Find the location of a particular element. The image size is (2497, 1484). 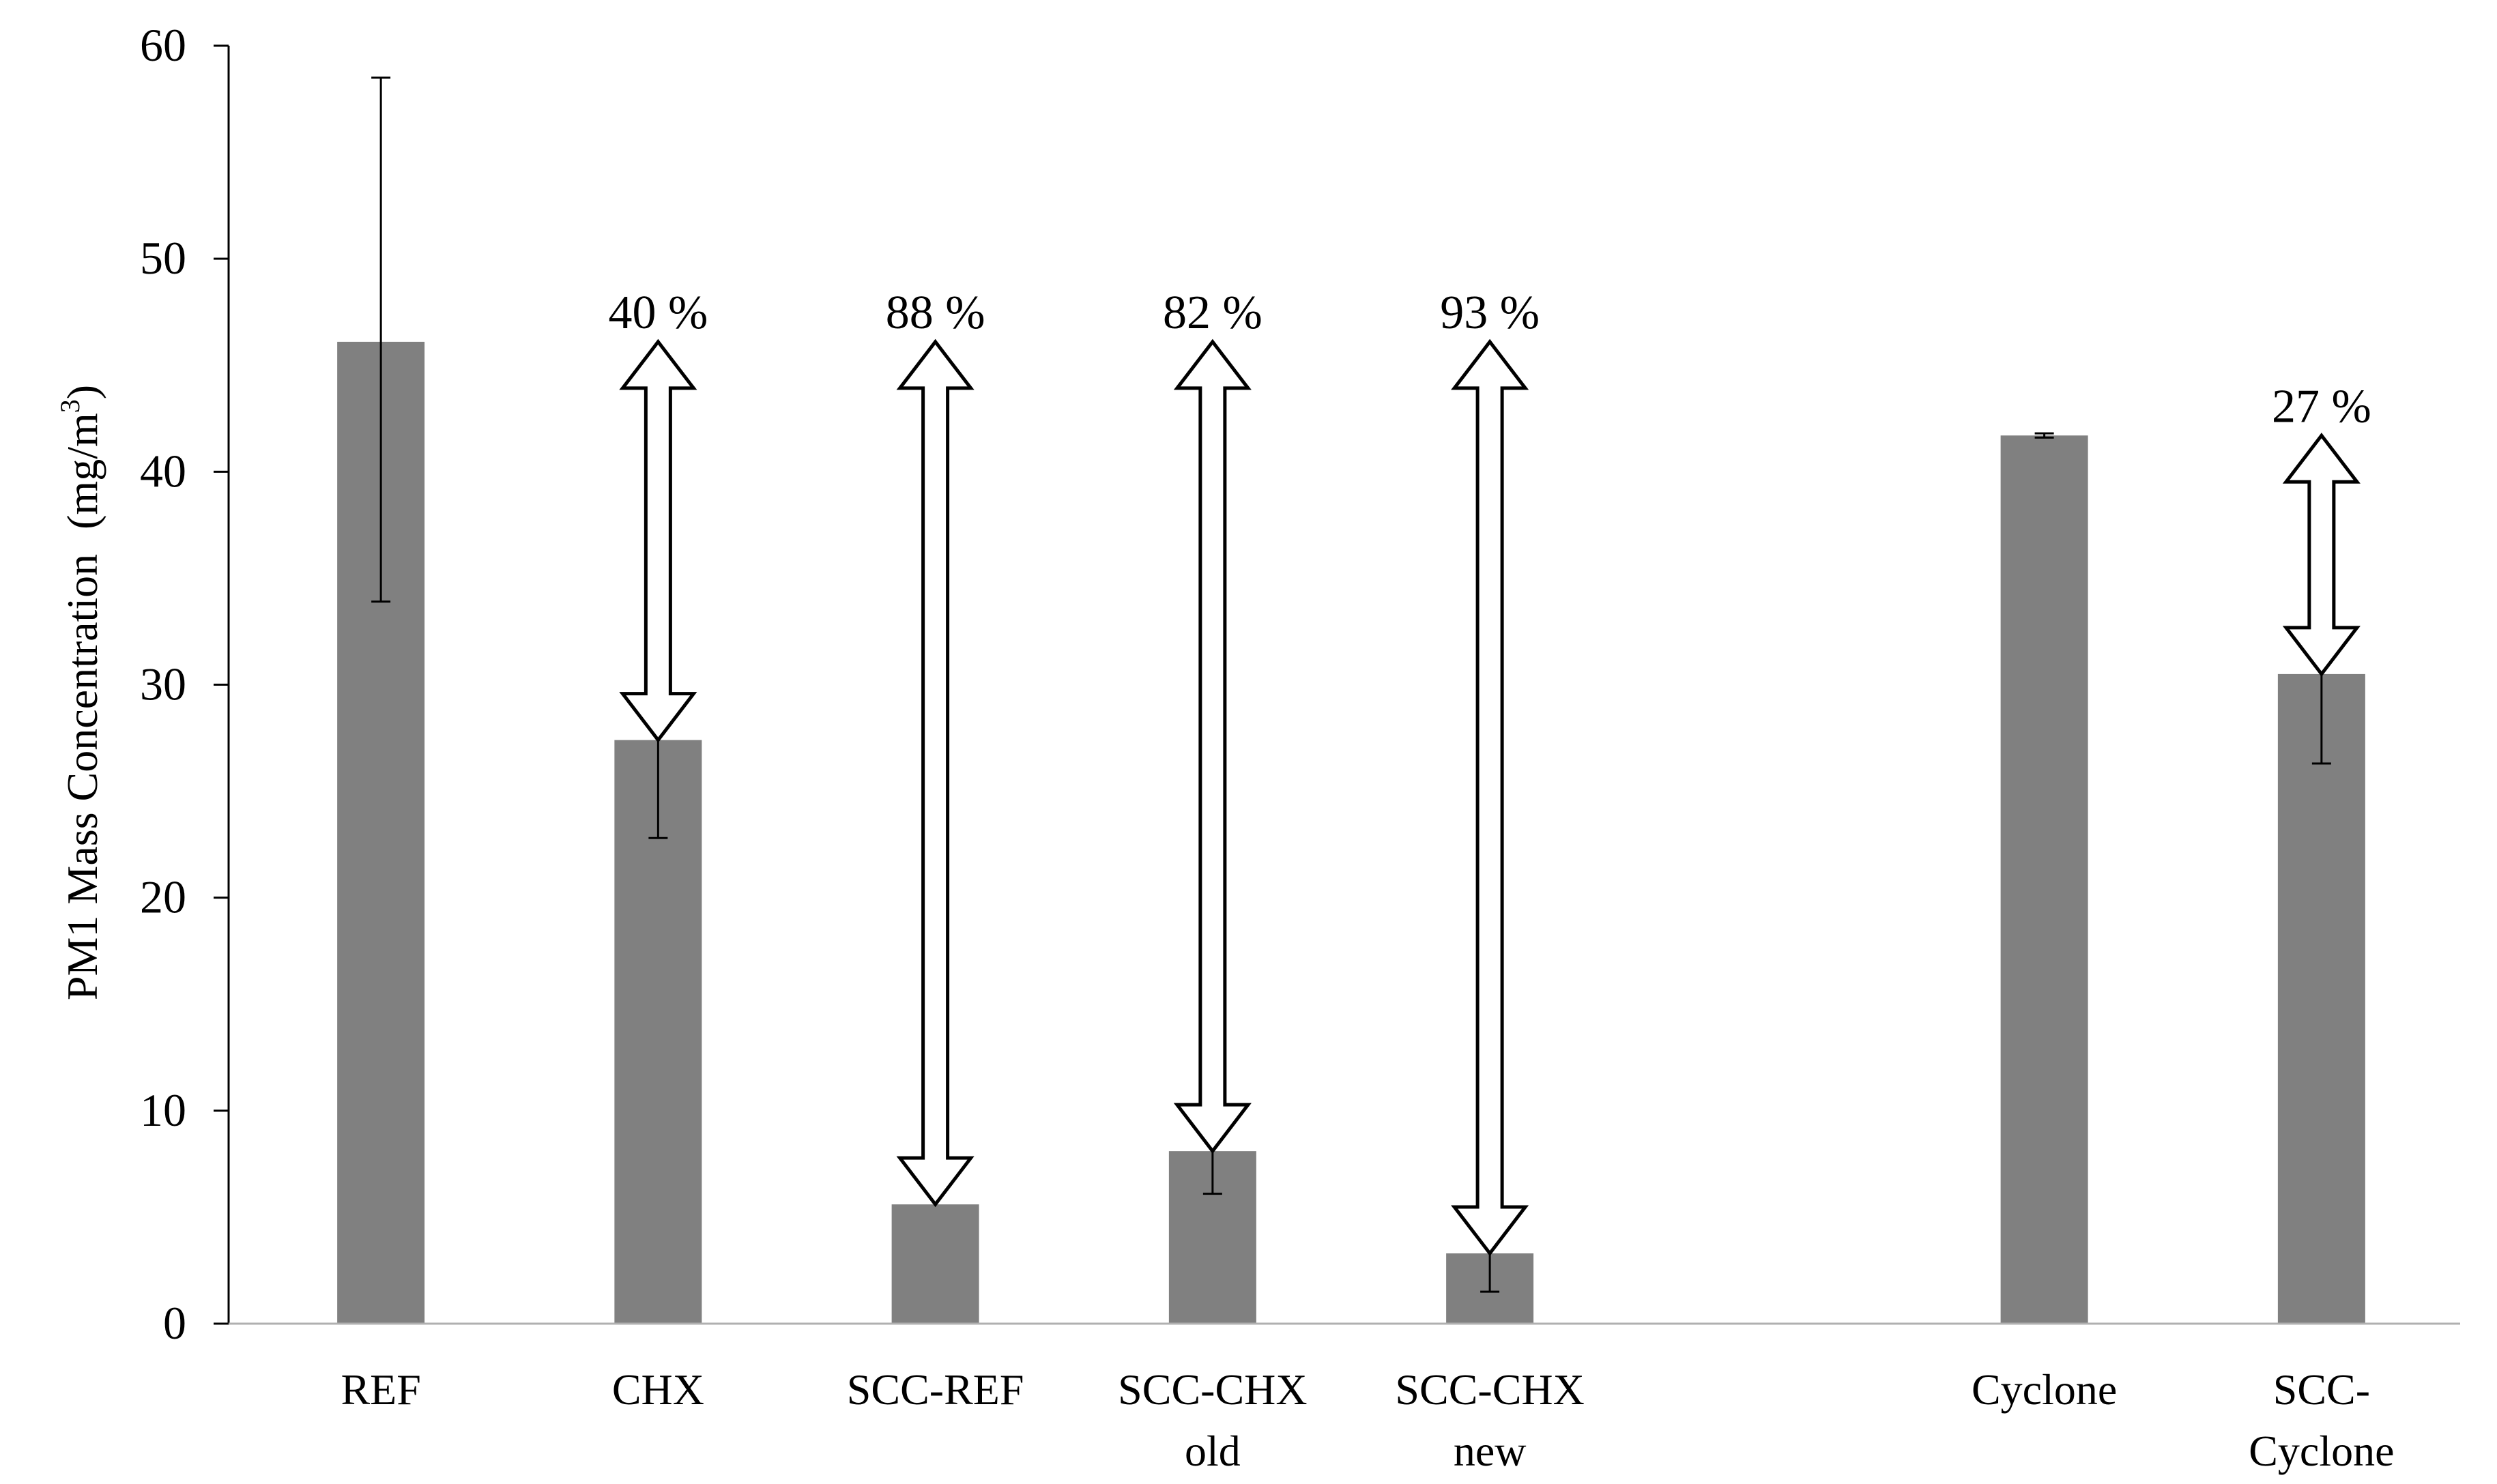

y-tick-label: 40 is located at coordinates (163, 471).